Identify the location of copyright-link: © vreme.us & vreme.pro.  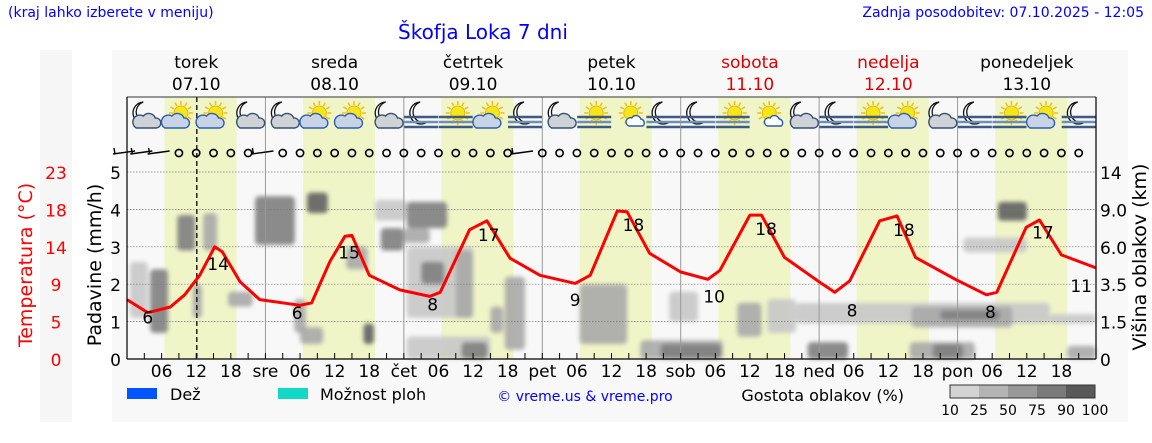
(584, 397).